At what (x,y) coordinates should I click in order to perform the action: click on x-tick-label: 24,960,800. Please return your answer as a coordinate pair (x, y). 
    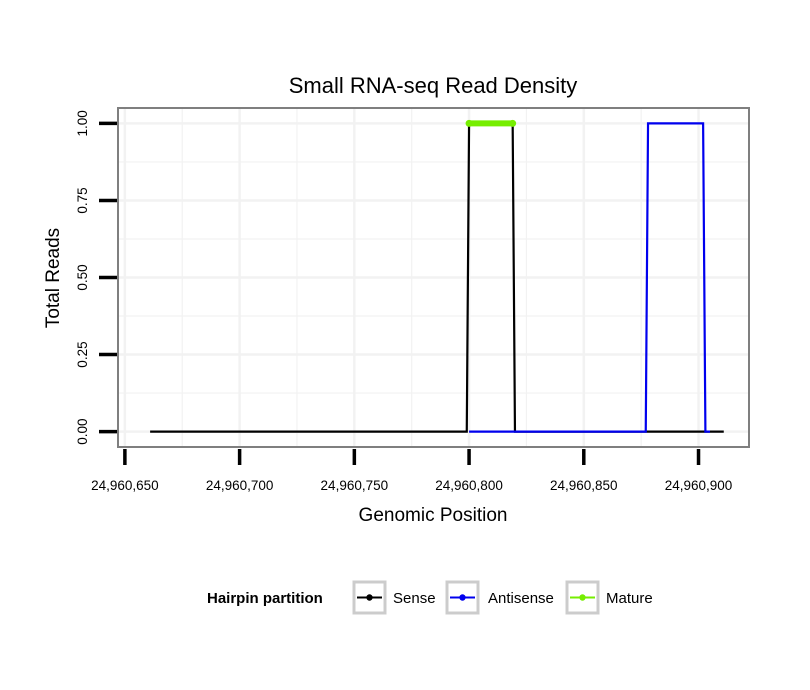
    Looking at the image, I should click on (469, 485).